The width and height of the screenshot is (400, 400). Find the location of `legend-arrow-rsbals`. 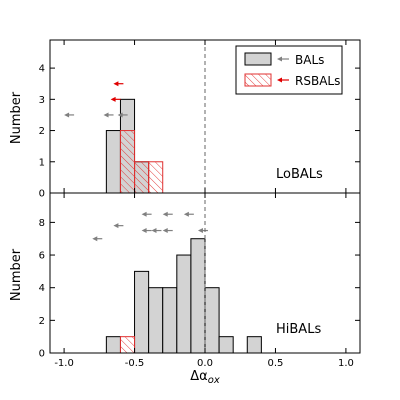

legend-arrow-rsbals is located at coordinates (283, 80).